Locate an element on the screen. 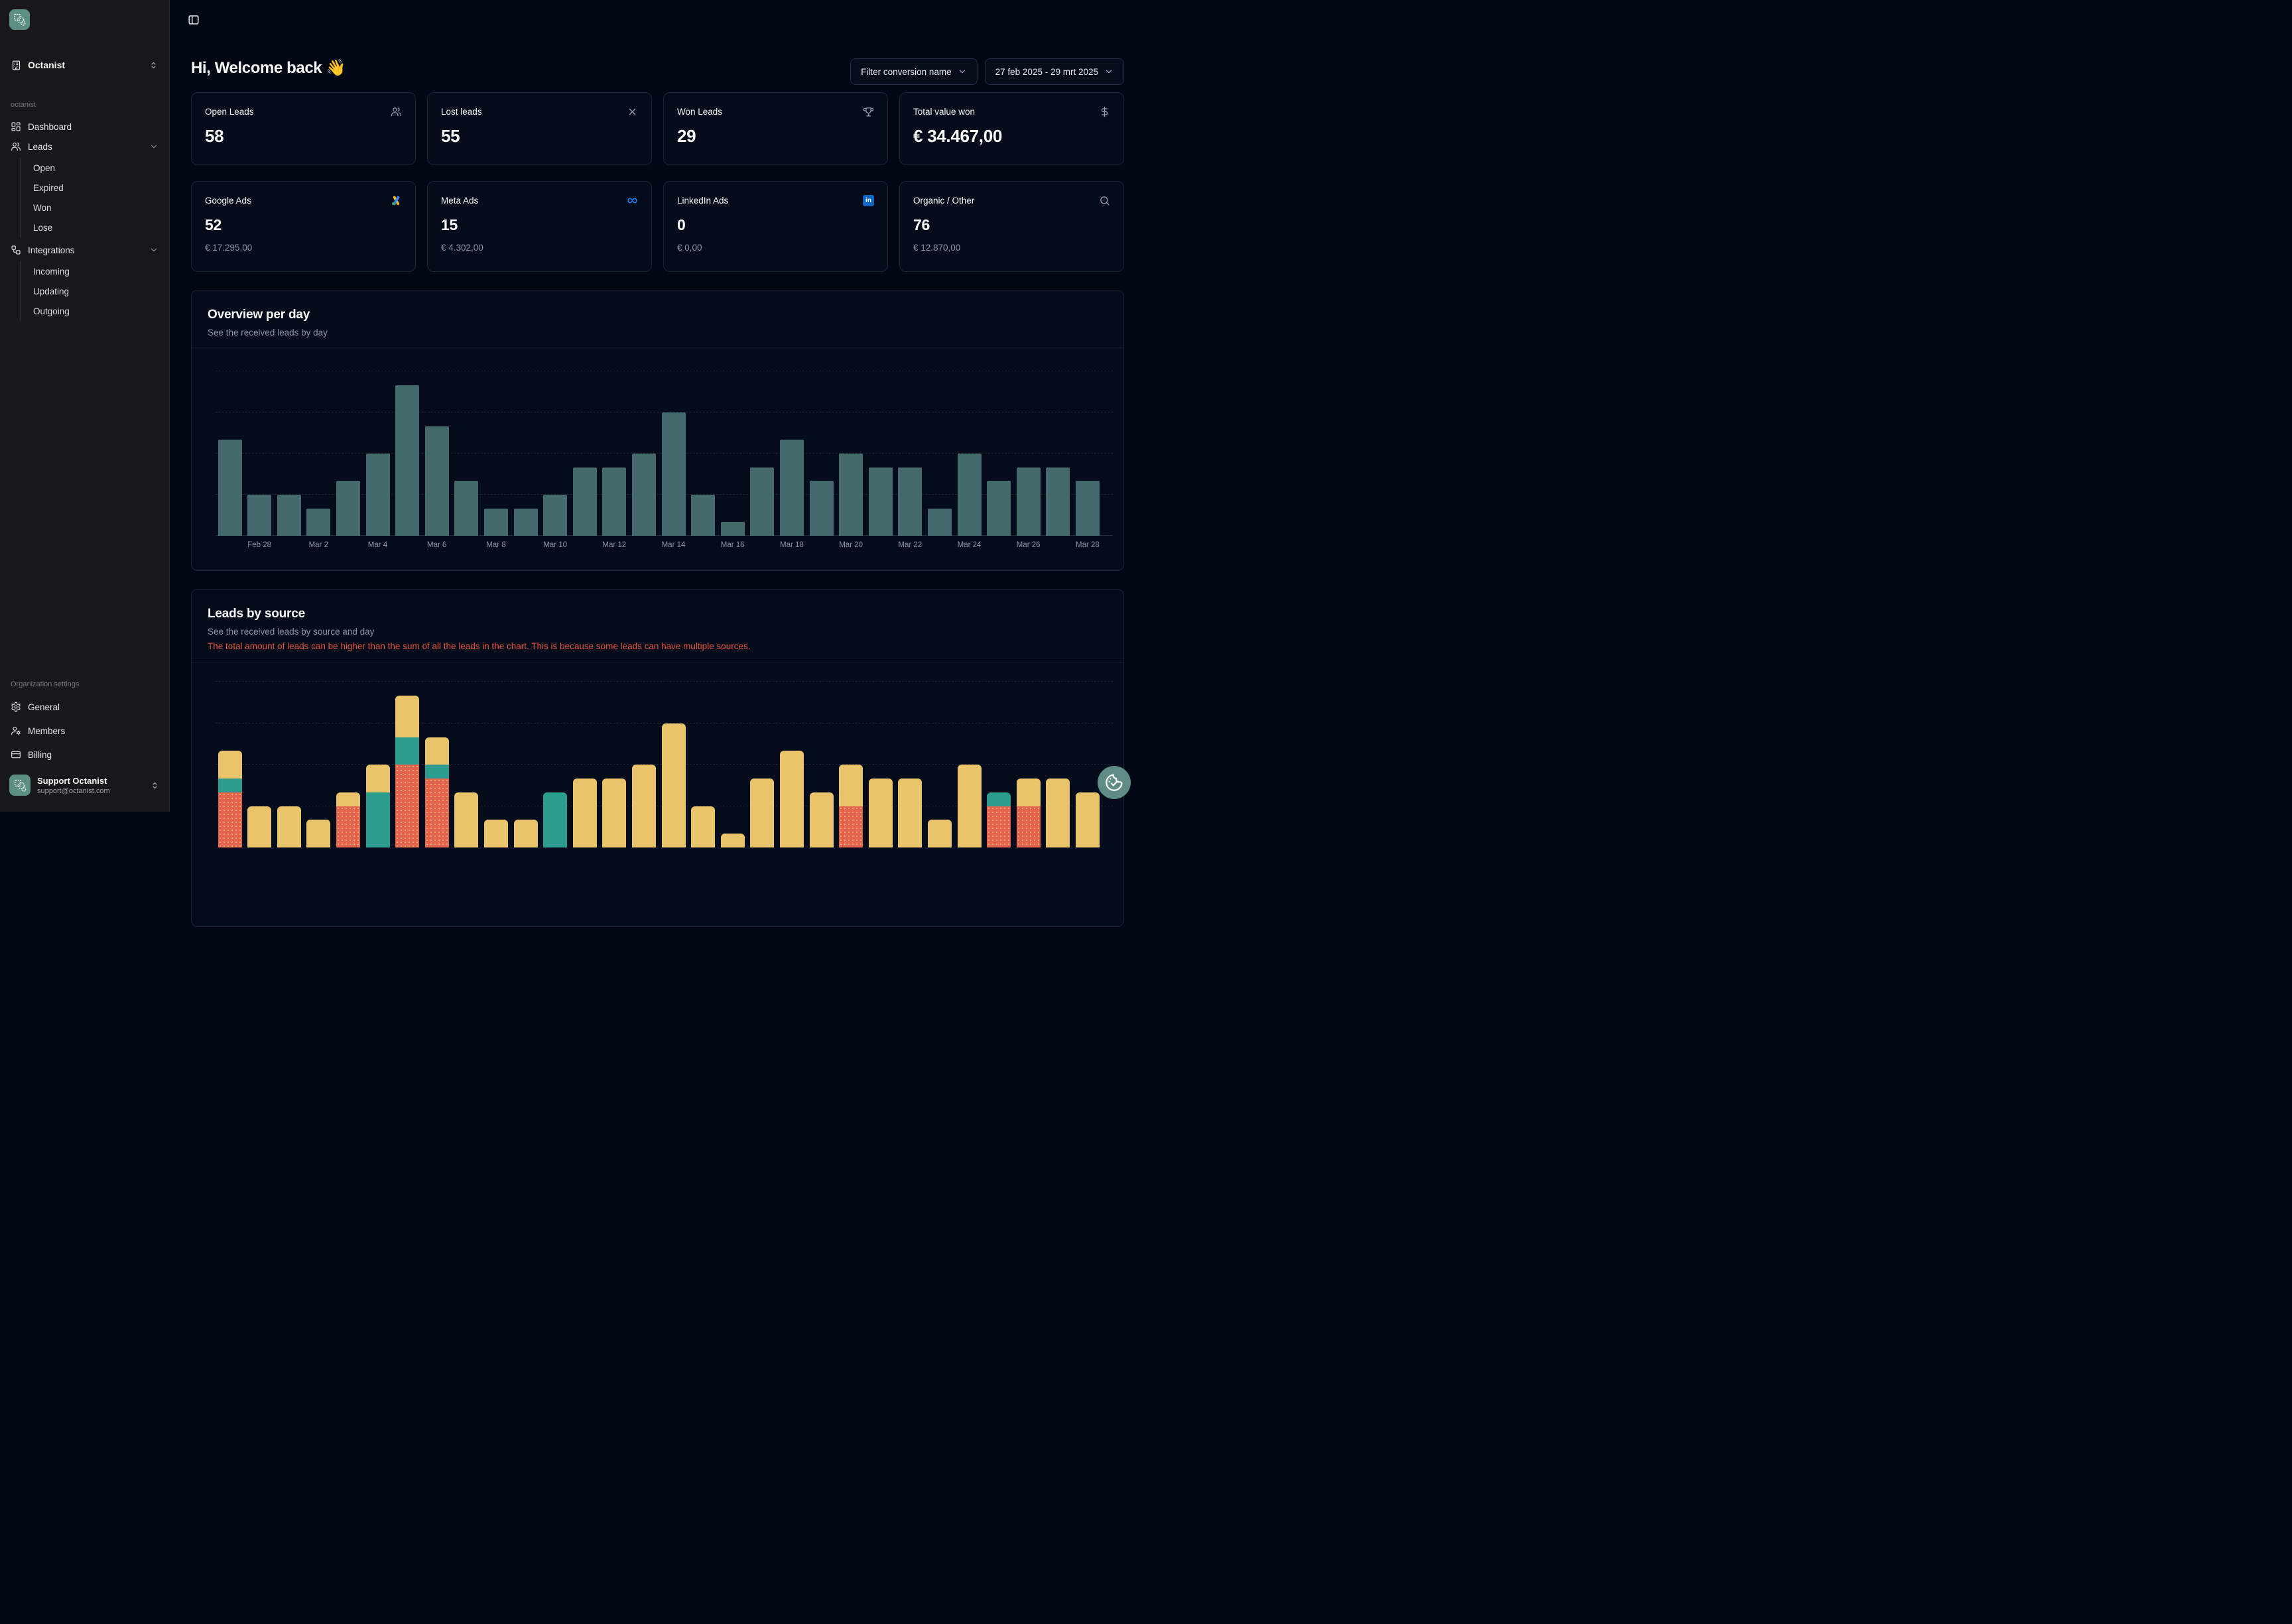  source-count: 52 is located at coordinates (213, 225).